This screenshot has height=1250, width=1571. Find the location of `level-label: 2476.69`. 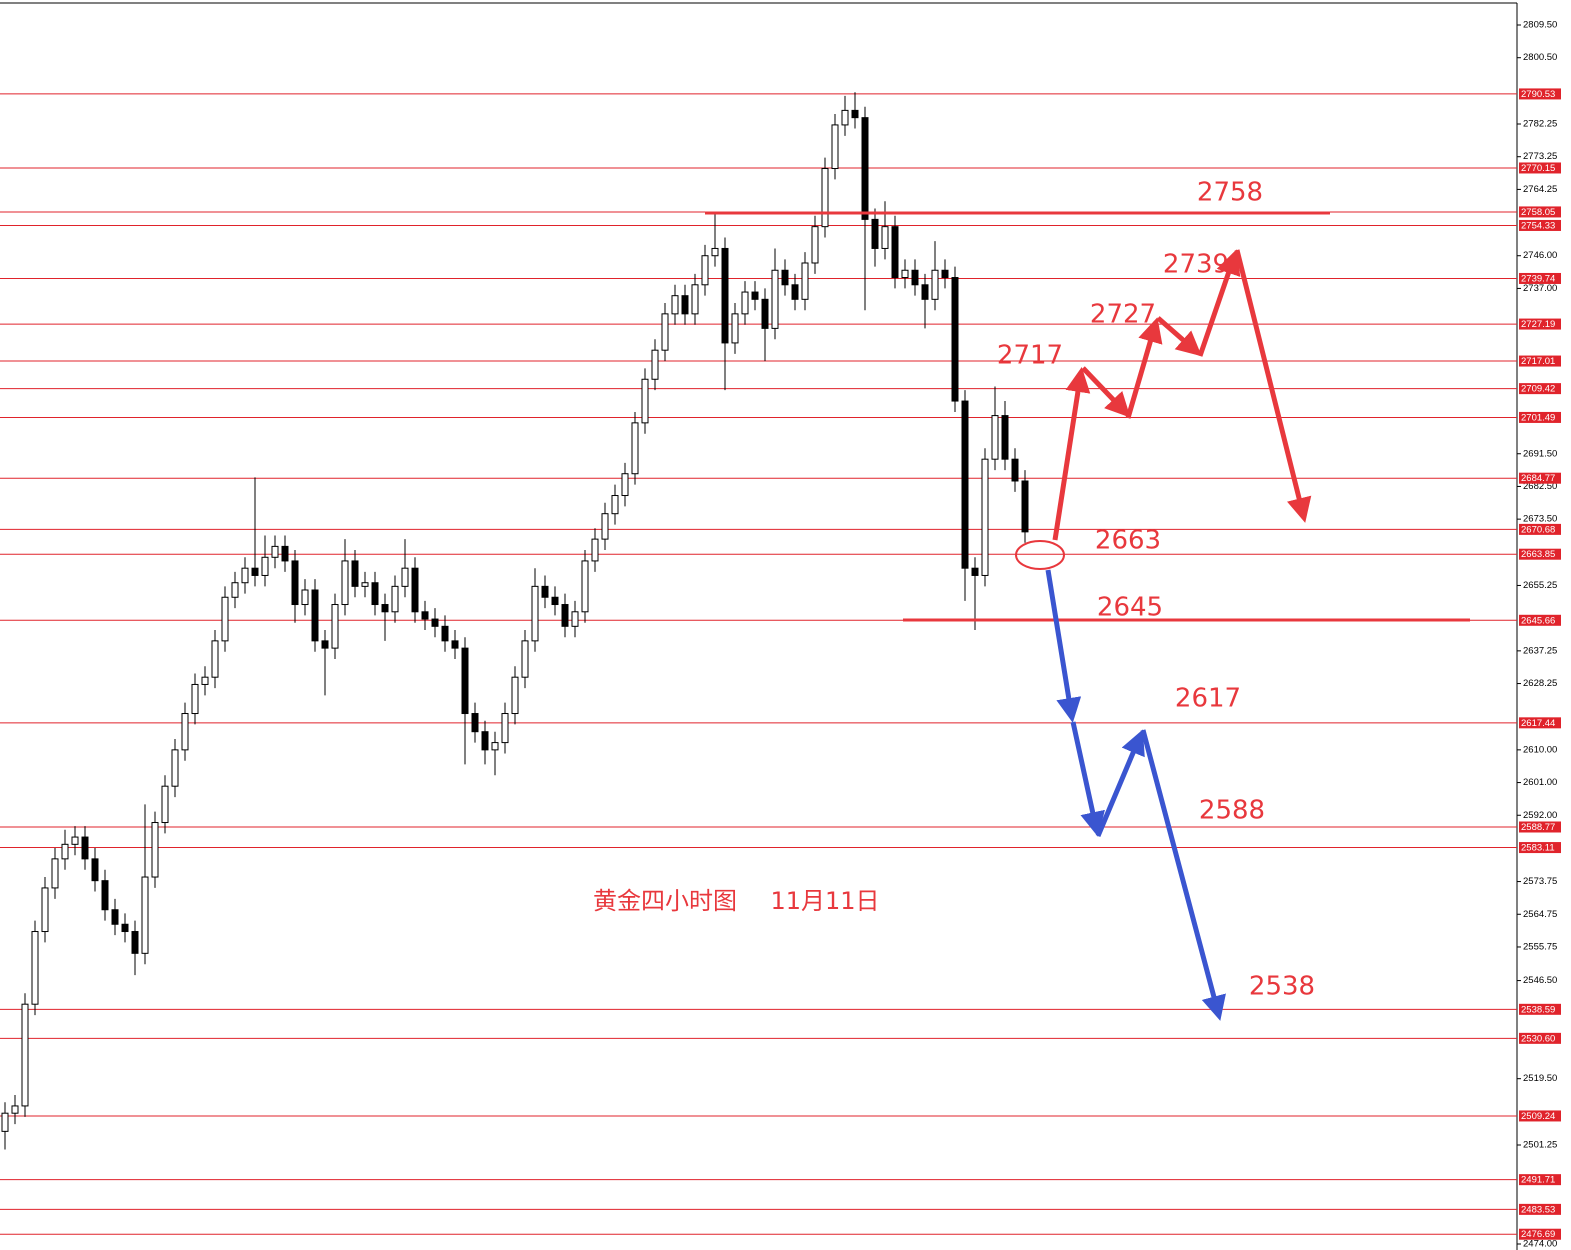

level-label: 2476.69 is located at coordinates (1538, 1234).